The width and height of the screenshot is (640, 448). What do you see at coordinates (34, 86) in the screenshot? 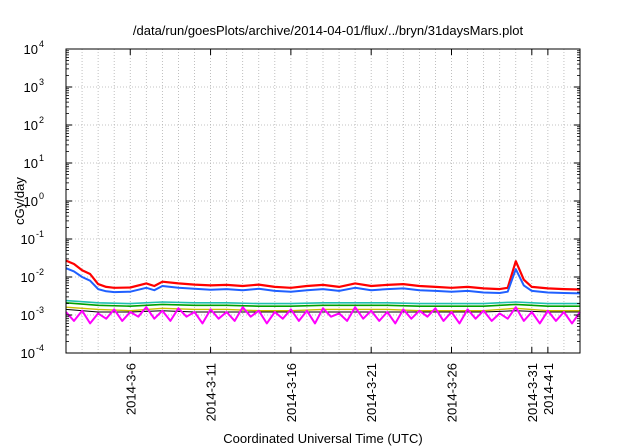
I see `y-tick-label: 10³` at bounding box center [34, 86].